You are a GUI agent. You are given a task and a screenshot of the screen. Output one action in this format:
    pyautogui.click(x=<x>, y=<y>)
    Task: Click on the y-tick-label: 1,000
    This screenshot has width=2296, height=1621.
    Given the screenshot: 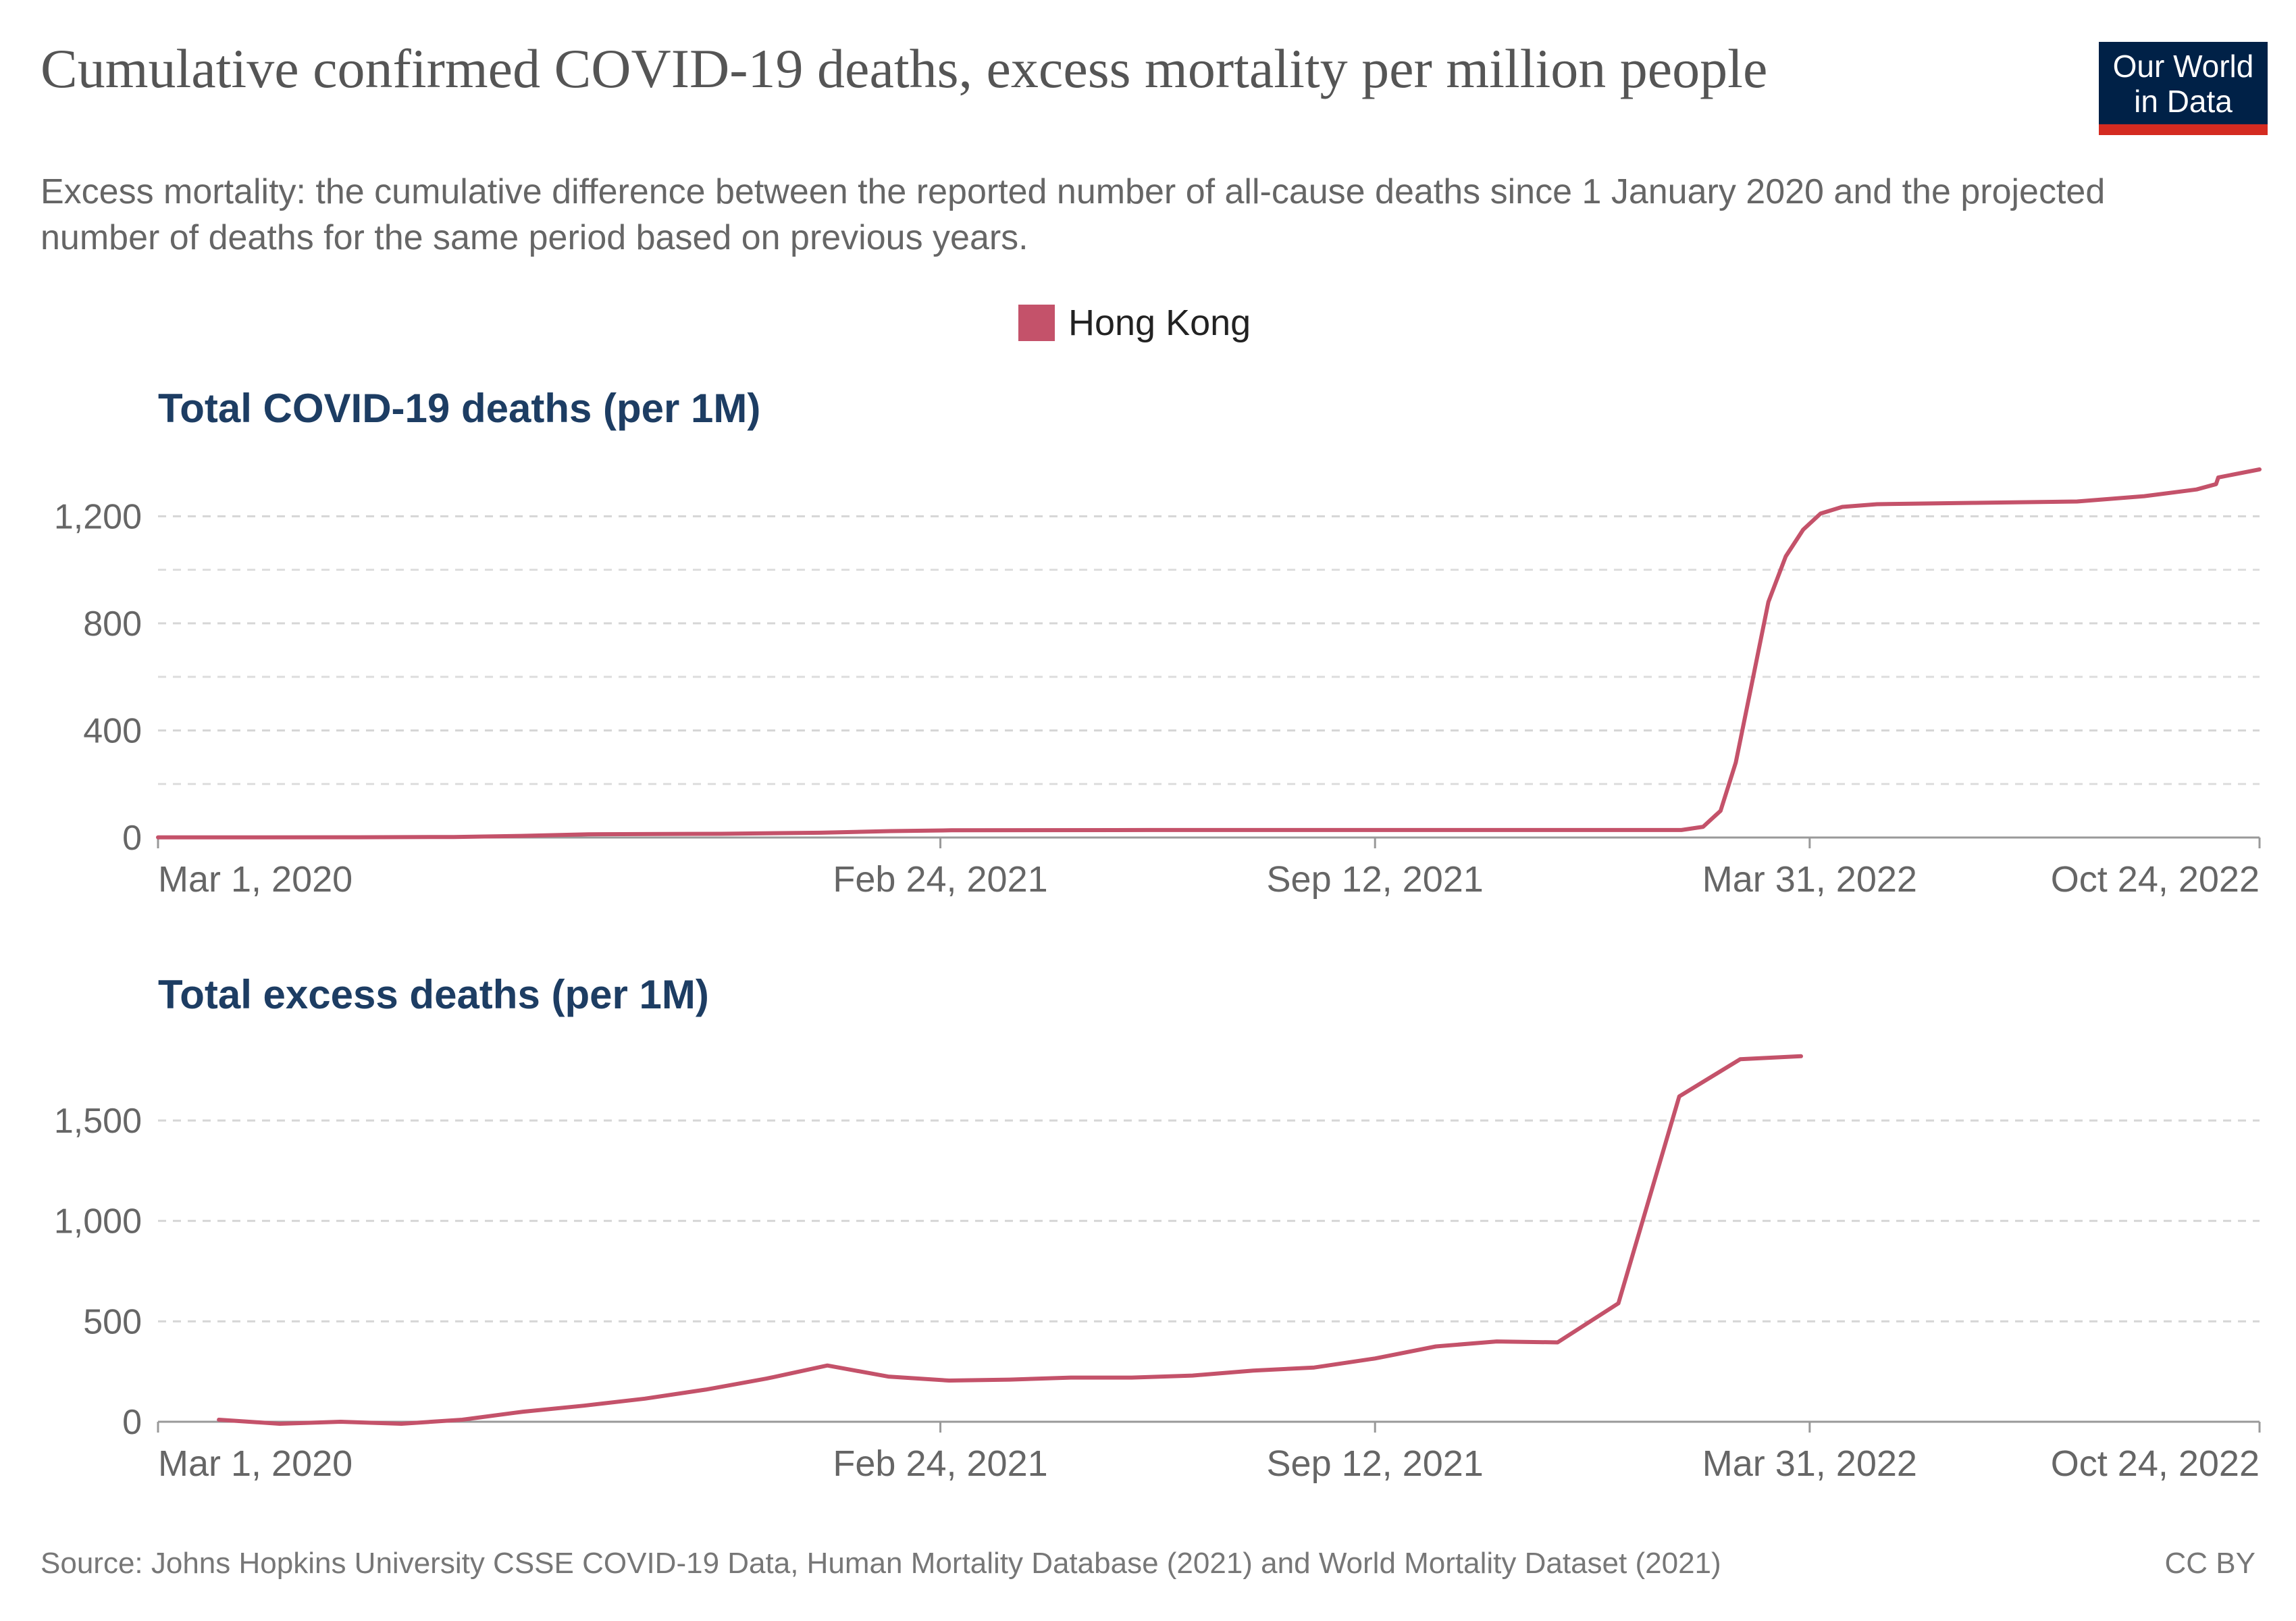 What is the action you would take?
    pyautogui.click(x=98, y=1221)
    